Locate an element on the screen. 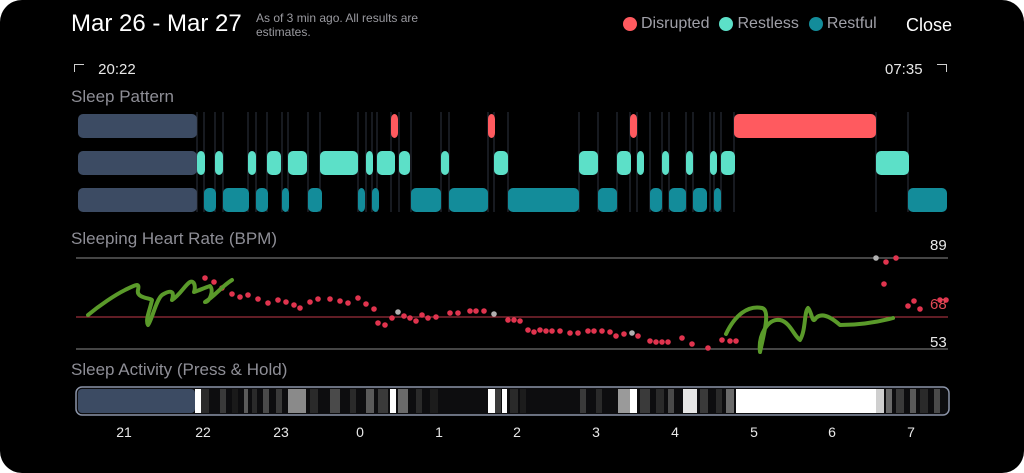 The image size is (1024, 473). start-bracket-icon is located at coordinates (79, 68).